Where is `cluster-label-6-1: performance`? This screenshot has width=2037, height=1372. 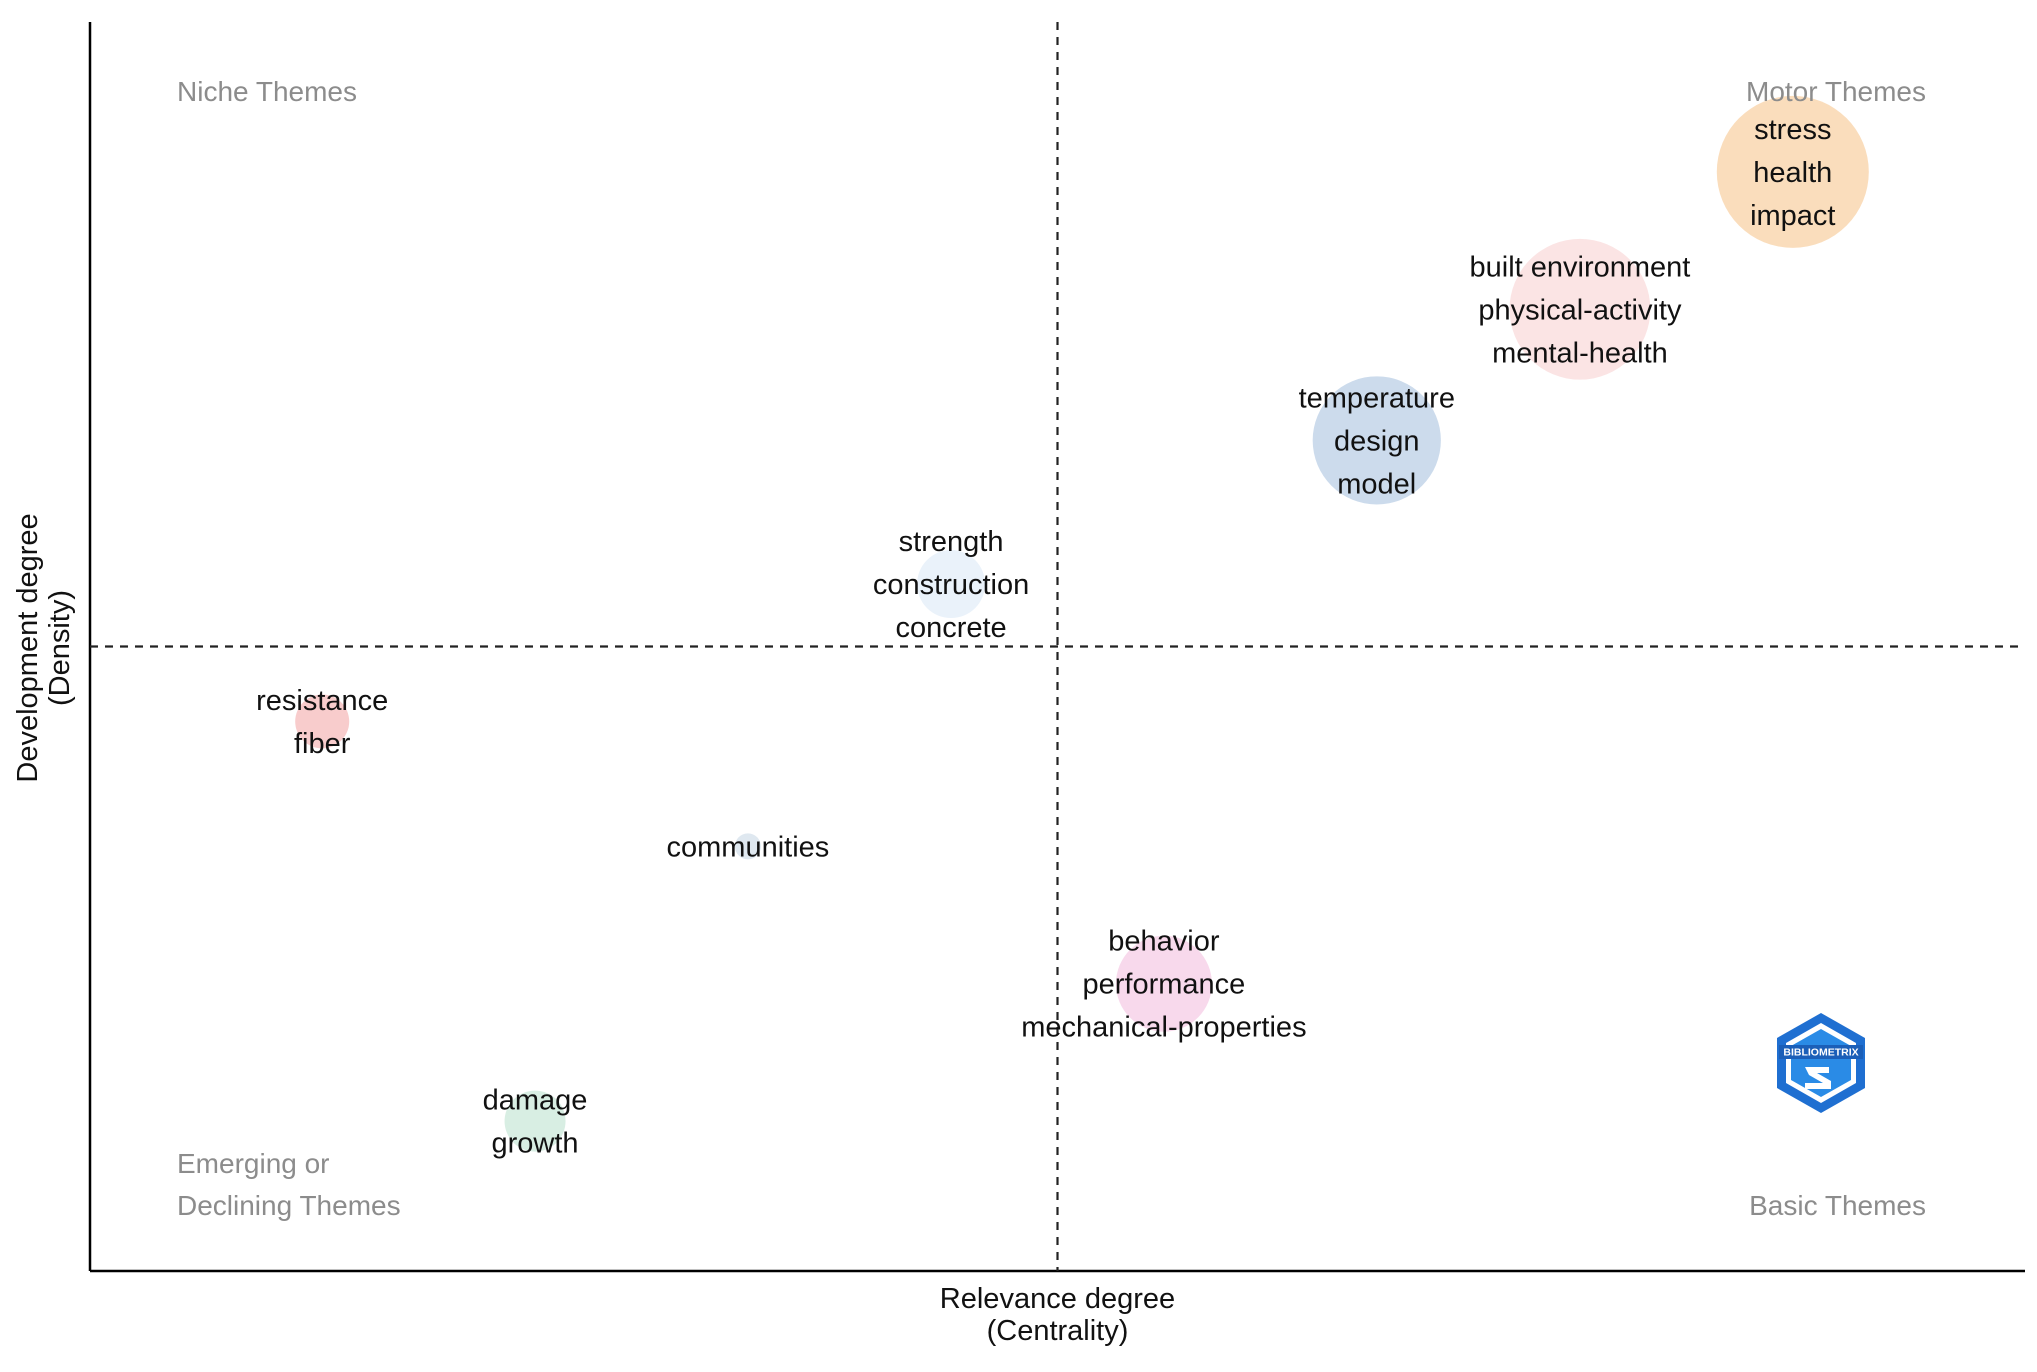 cluster-label-6-1: performance is located at coordinates (1164, 985).